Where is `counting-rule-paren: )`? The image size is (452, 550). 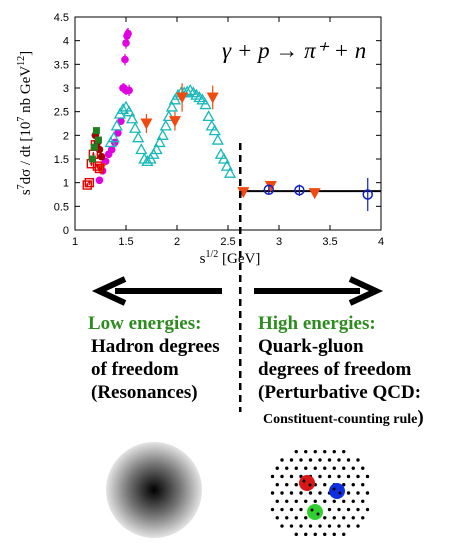 counting-rule-paren: ) is located at coordinates (420, 417).